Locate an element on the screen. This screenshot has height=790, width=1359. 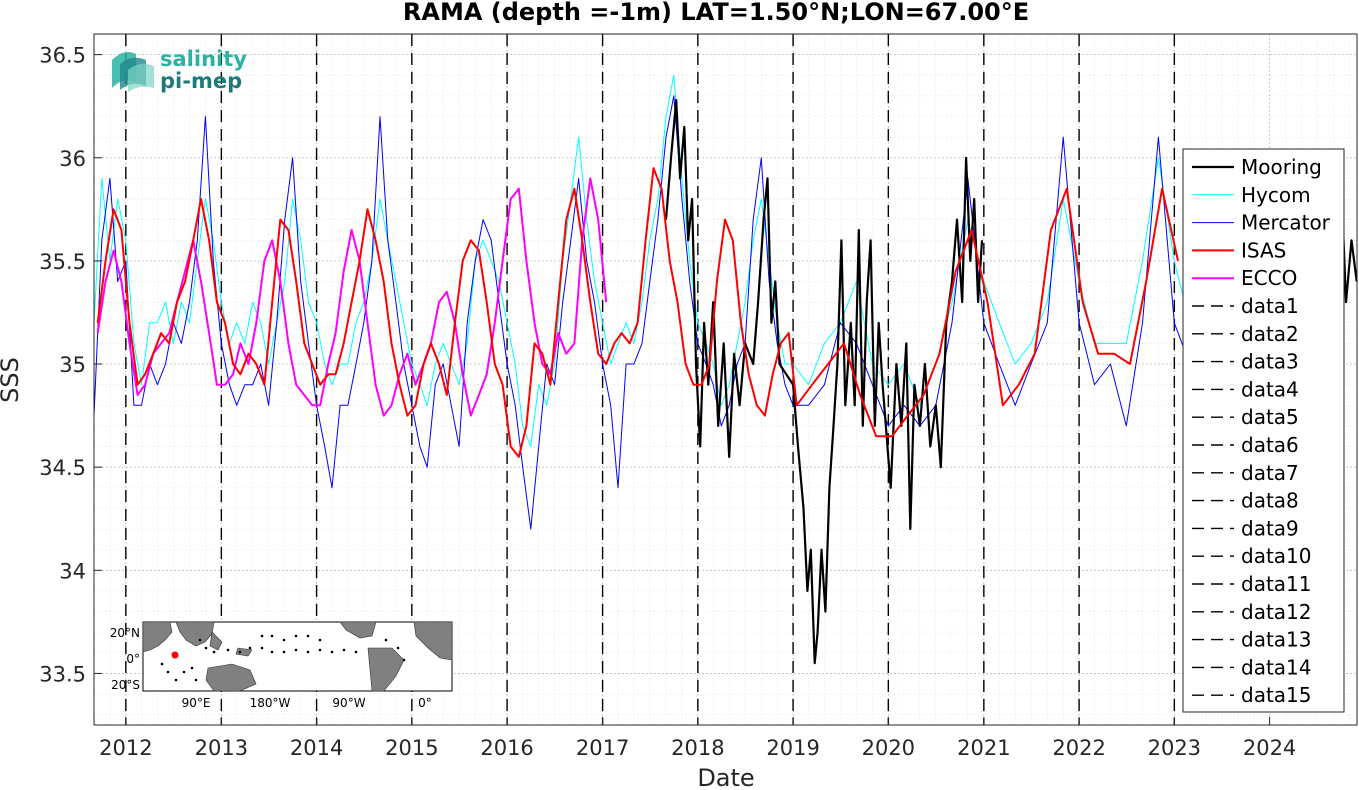
y-tick-label-35: 35 is located at coordinates (72, 365).